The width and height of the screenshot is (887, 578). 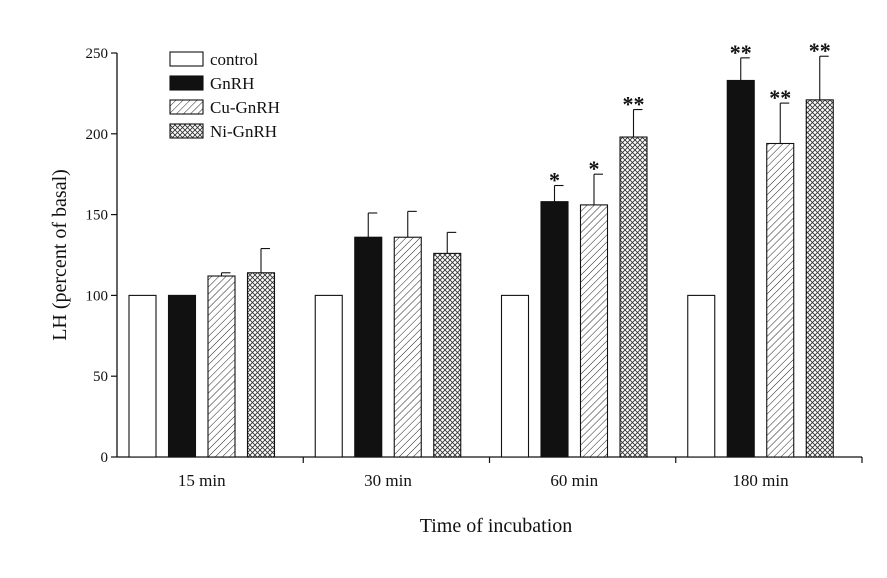 What do you see at coordinates (760, 480) in the screenshot?
I see `x-tick-label: 180 min` at bounding box center [760, 480].